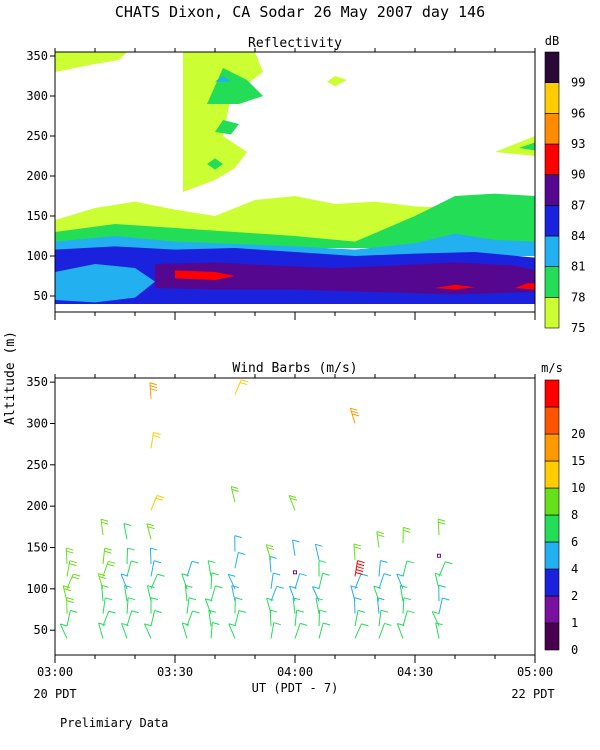 The width and height of the screenshot is (600, 750). I want to click on reflectivity-colorbar-tick-4: 87, so click(578, 205).